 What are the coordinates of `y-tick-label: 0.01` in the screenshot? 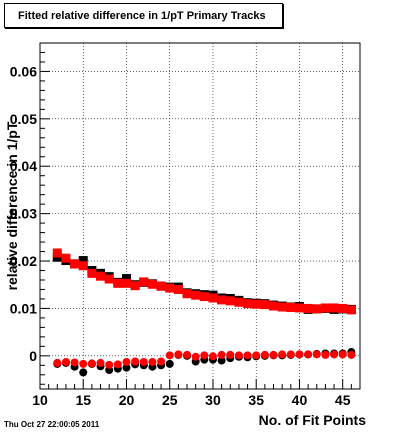 It's located at (23, 308).